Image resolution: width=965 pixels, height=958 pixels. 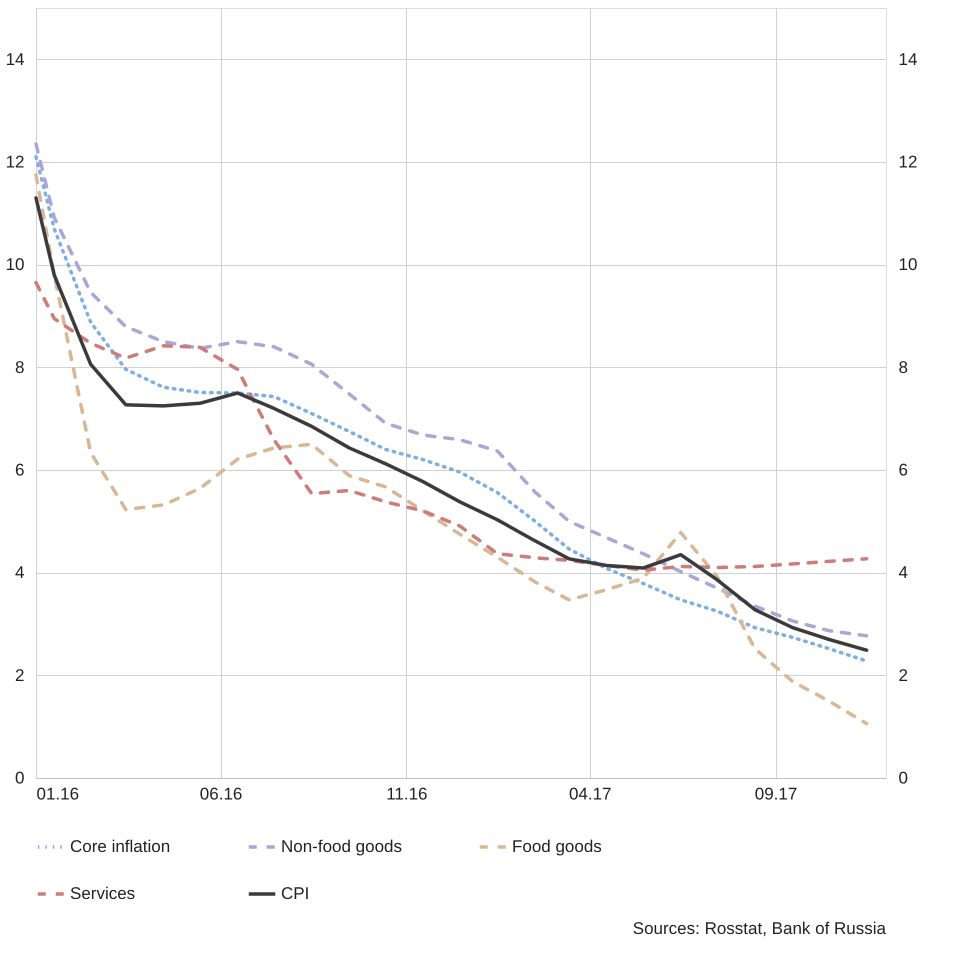 What do you see at coordinates (15, 59) in the screenshot?
I see `y-tick-label: 14` at bounding box center [15, 59].